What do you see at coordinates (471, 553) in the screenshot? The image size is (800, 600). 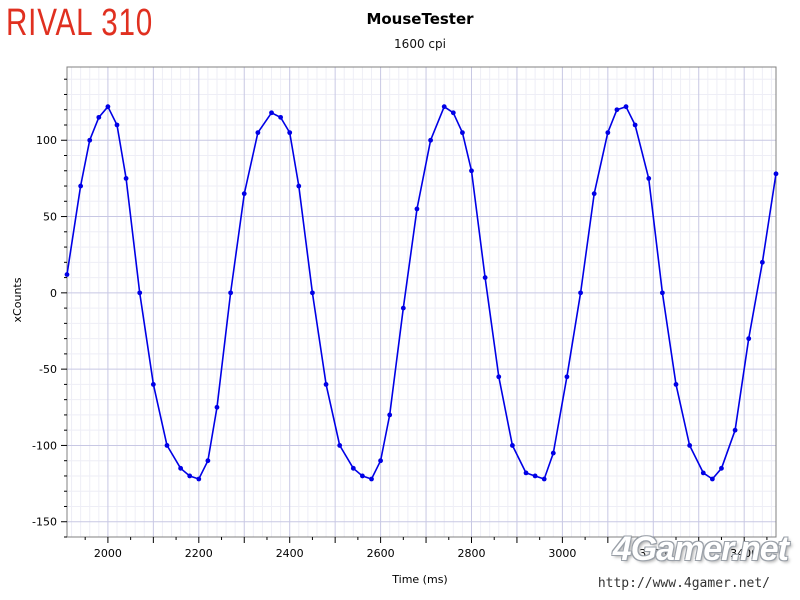 I see `x-tick-label: 2800` at bounding box center [471, 553].